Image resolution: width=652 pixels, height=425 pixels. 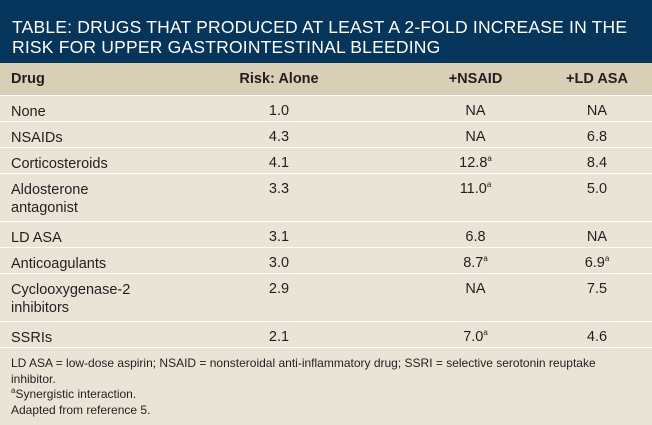 I want to click on ld-asa-value: 6.8, so click(x=597, y=136).